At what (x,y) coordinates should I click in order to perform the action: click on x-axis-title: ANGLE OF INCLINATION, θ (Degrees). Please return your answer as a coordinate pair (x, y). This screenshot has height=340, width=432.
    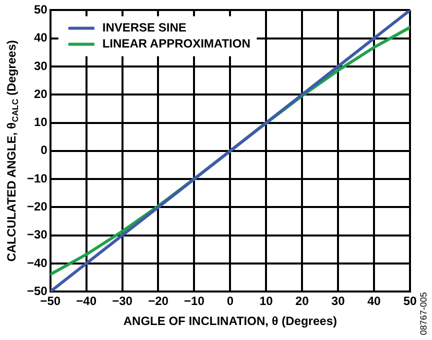
    Looking at the image, I should click on (230, 321).